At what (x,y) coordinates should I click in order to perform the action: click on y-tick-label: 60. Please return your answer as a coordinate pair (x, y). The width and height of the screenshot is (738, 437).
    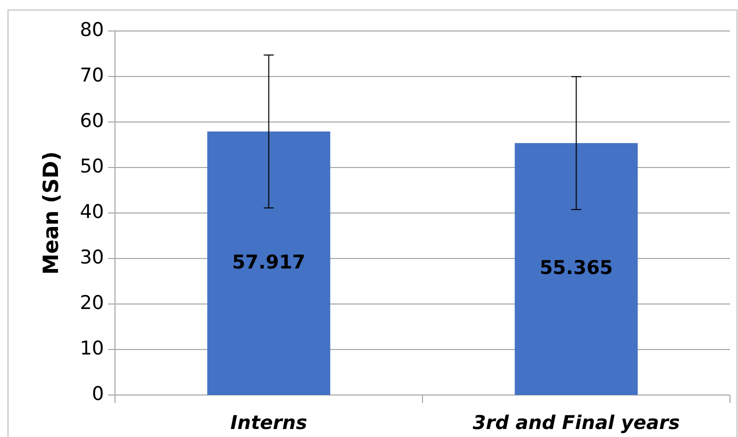
    Looking at the image, I should click on (92, 121).